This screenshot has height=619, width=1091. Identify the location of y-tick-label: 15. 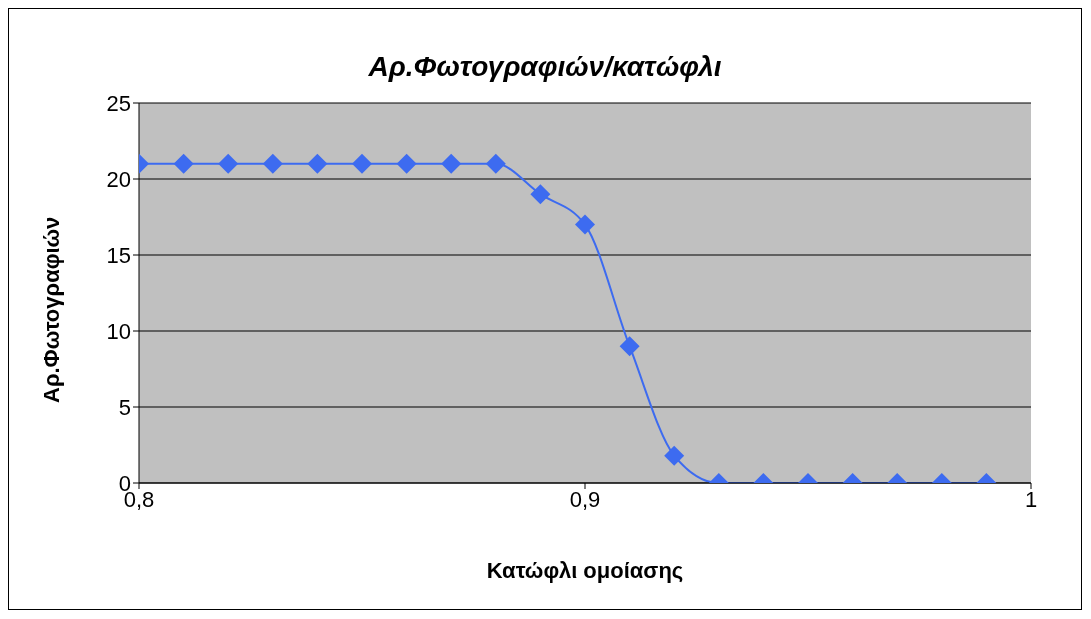
(118, 255).